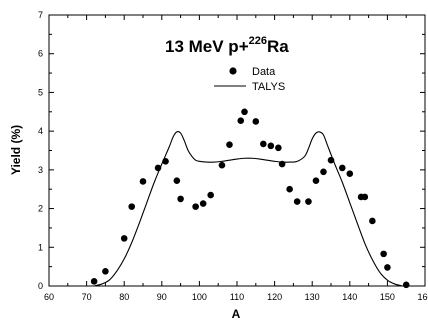  Describe the element at coordinates (422, 297) in the screenshot. I see `x-tick-label: 160` at that location.